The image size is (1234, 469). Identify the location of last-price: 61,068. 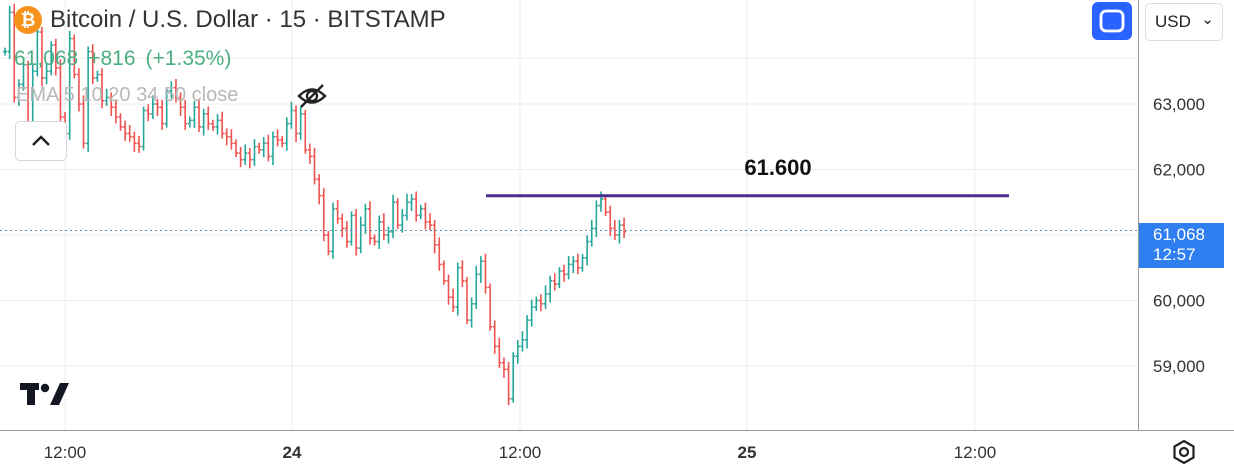
(46, 58).